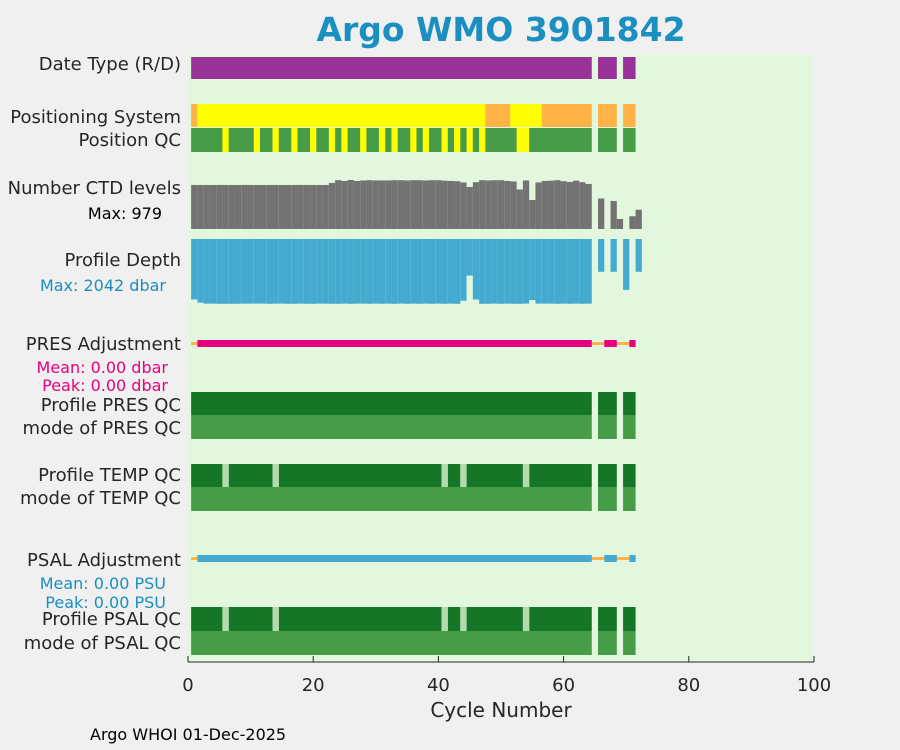 This screenshot has height=750, width=900. What do you see at coordinates (814, 685) in the screenshot?
I see `x-tick-label: 100` at bounding box center [814, 685].